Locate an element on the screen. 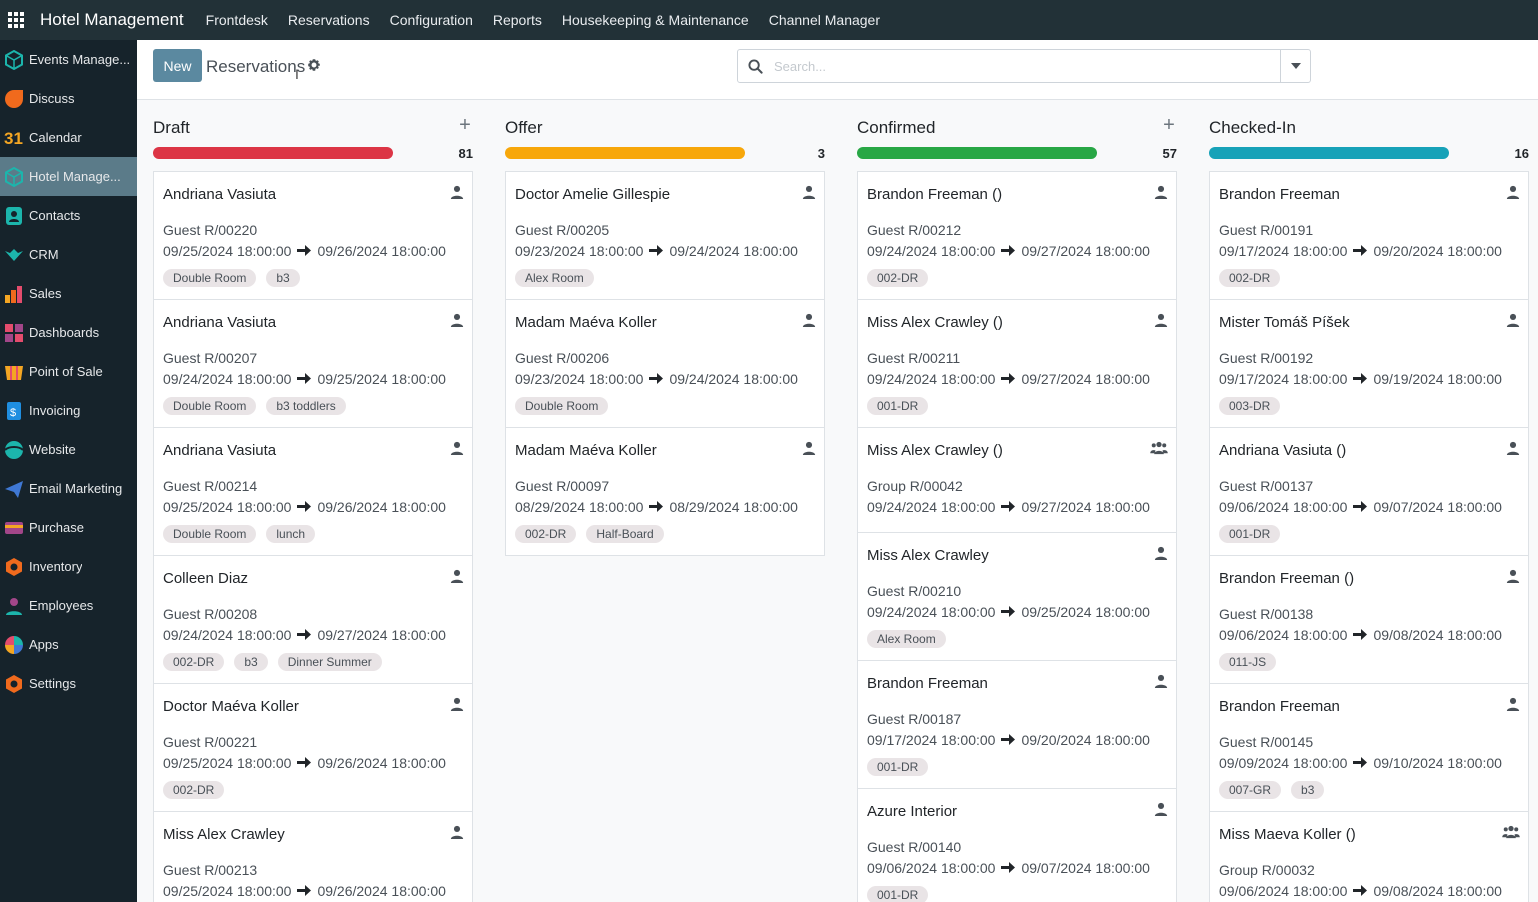  sidebar-item-apps: Apps is located at coordinates (68, 644).